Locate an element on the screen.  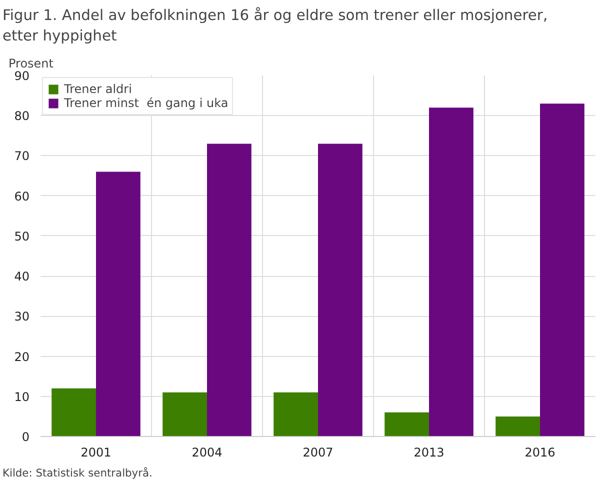
legend-label: Trener aldri is located at coordinates (98, 89).